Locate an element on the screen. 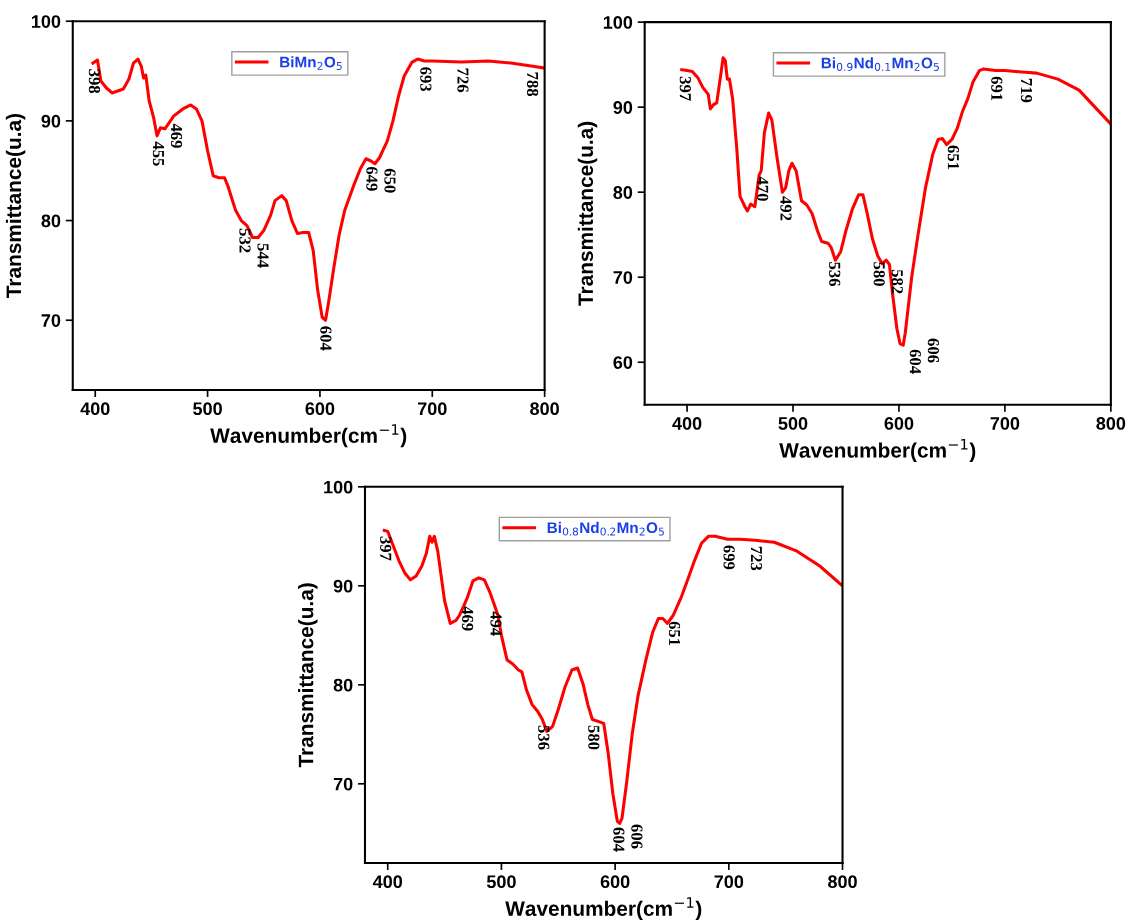  annotation: 723 is located at coordinates (756, 558).